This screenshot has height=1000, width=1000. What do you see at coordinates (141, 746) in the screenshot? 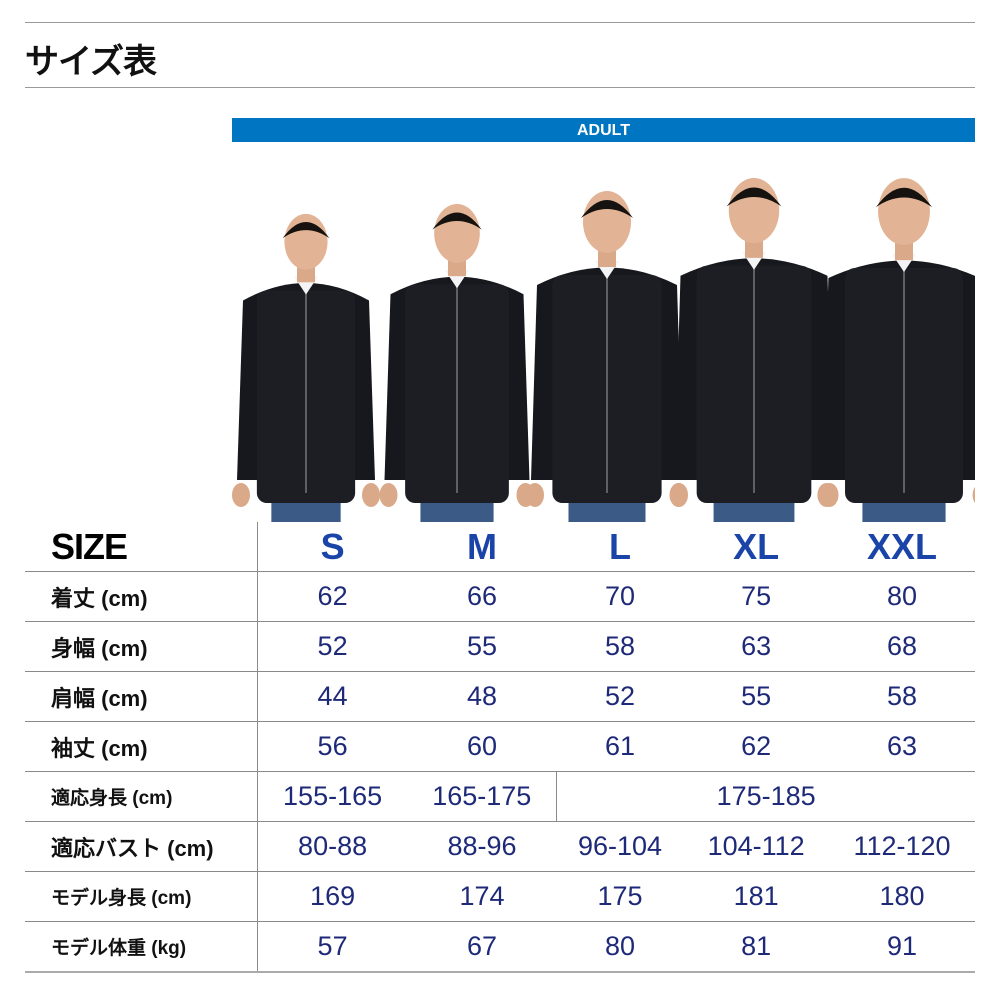
I see `row-label: 袖丈 (cm)` at bounding box center [141, 746].